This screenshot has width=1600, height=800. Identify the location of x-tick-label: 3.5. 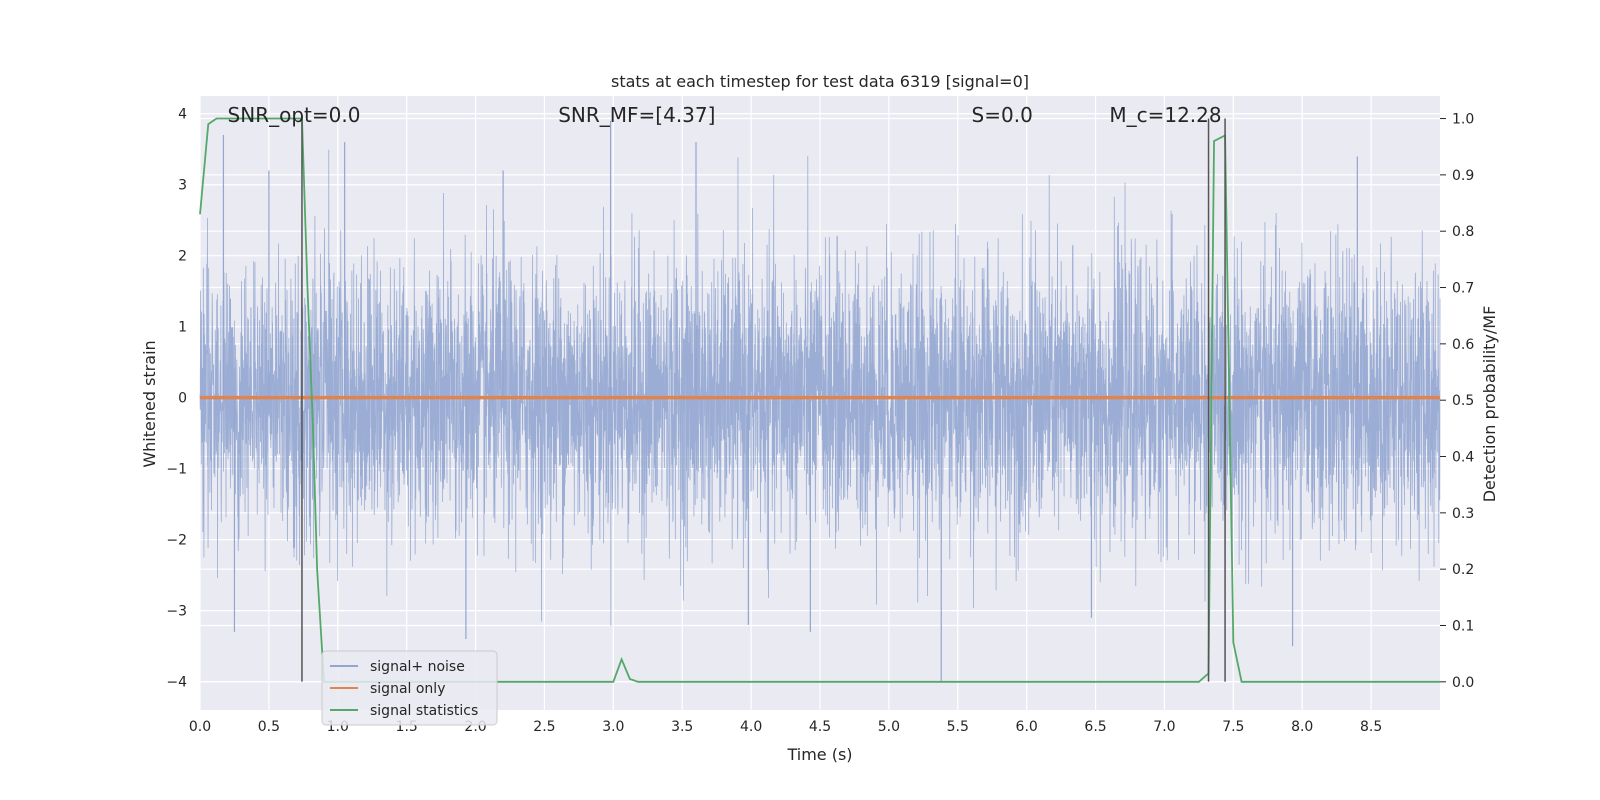
(682, 727).